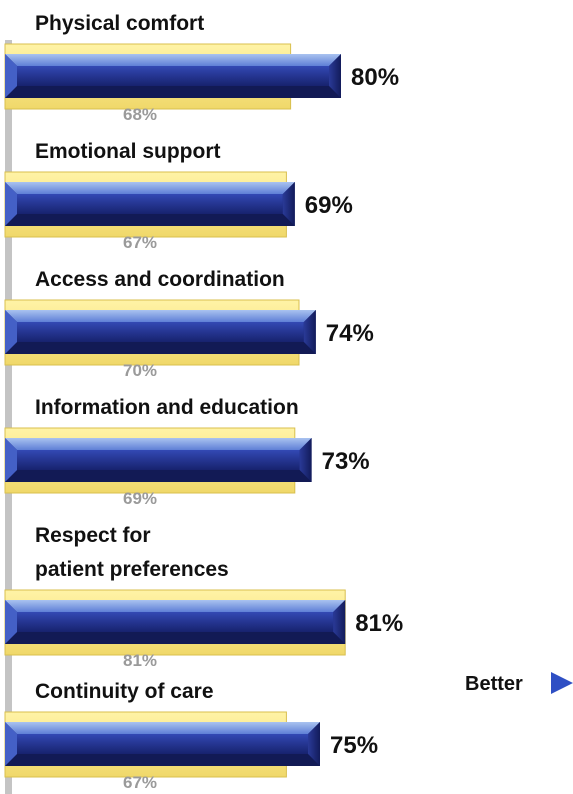 The width and height of the screenshot is (573, 794). I want to click on category-label: Emotional support, so click(128, 151).